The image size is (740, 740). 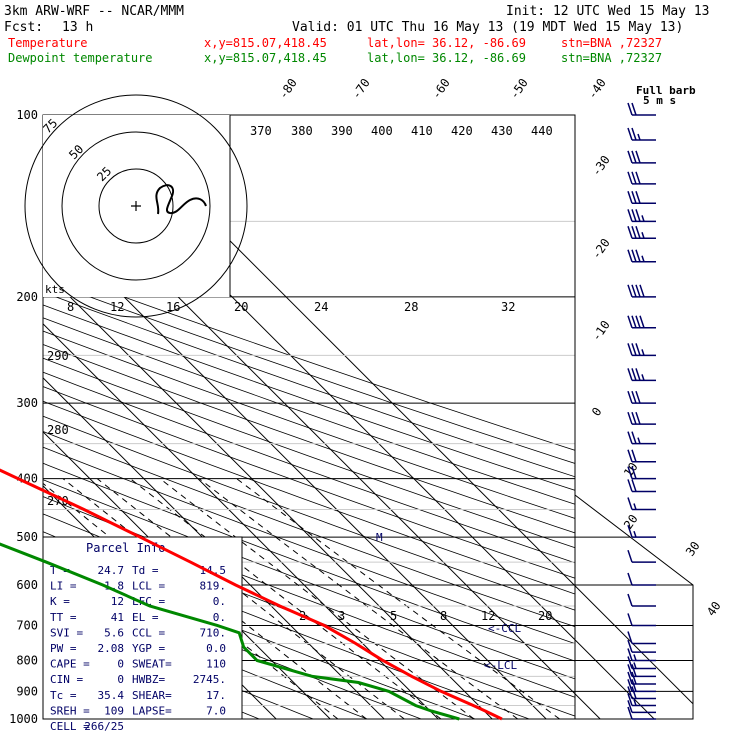 I want to click on parcel-cell-4-0: SVI =, so click(x=66, y=632).